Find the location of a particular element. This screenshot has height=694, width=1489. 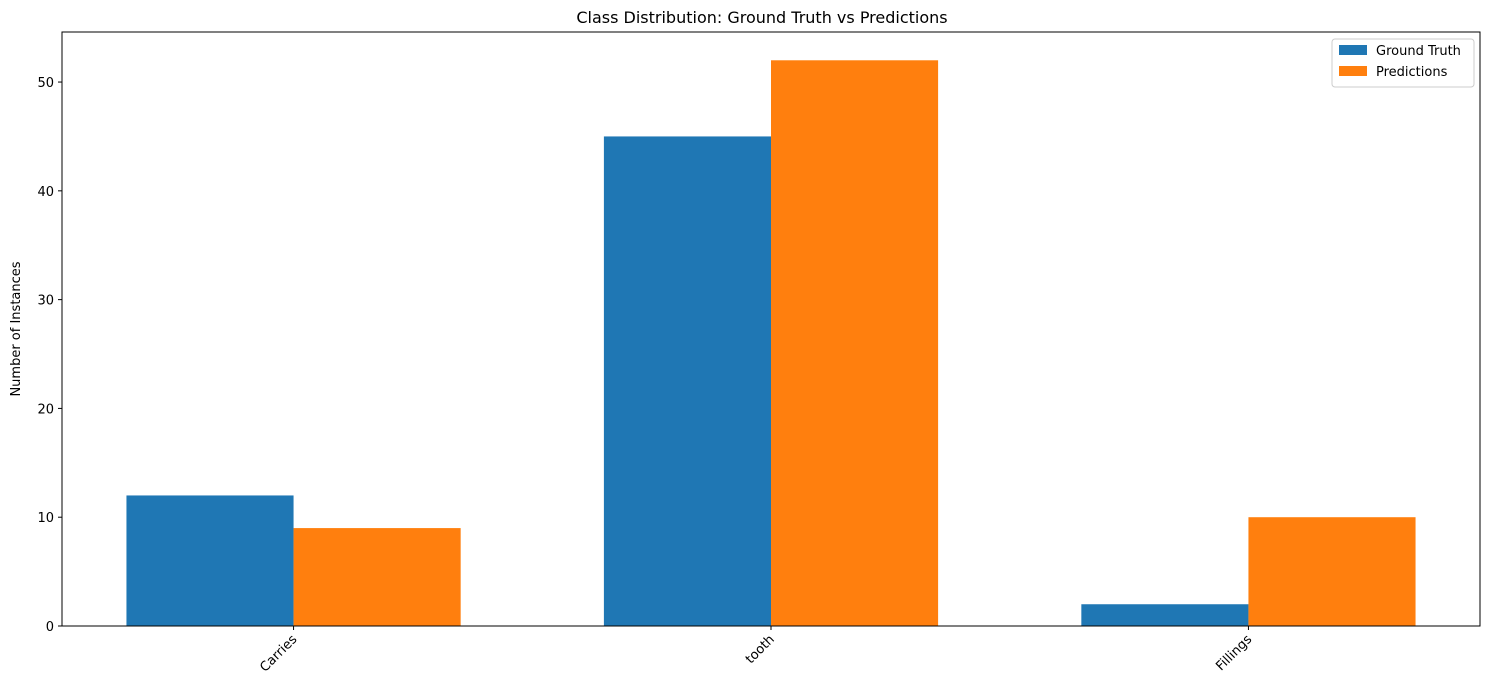

y-tick-label: 30 is located at coordinates (45, 301).